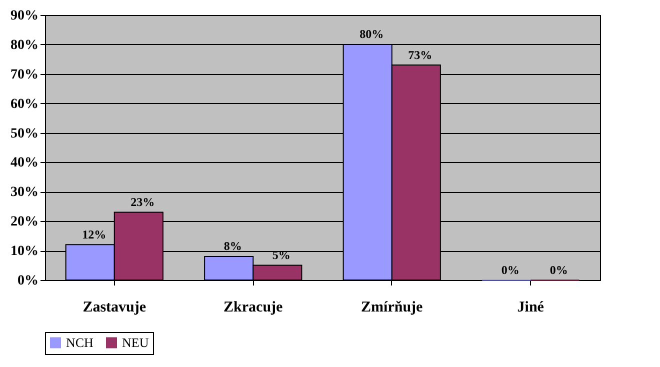 The width and height of the screenshot is (660, 367). Describe the element at coordinates (114, 308) in the screenshot. I see `x-tick-label: Zastavuje` at that location.